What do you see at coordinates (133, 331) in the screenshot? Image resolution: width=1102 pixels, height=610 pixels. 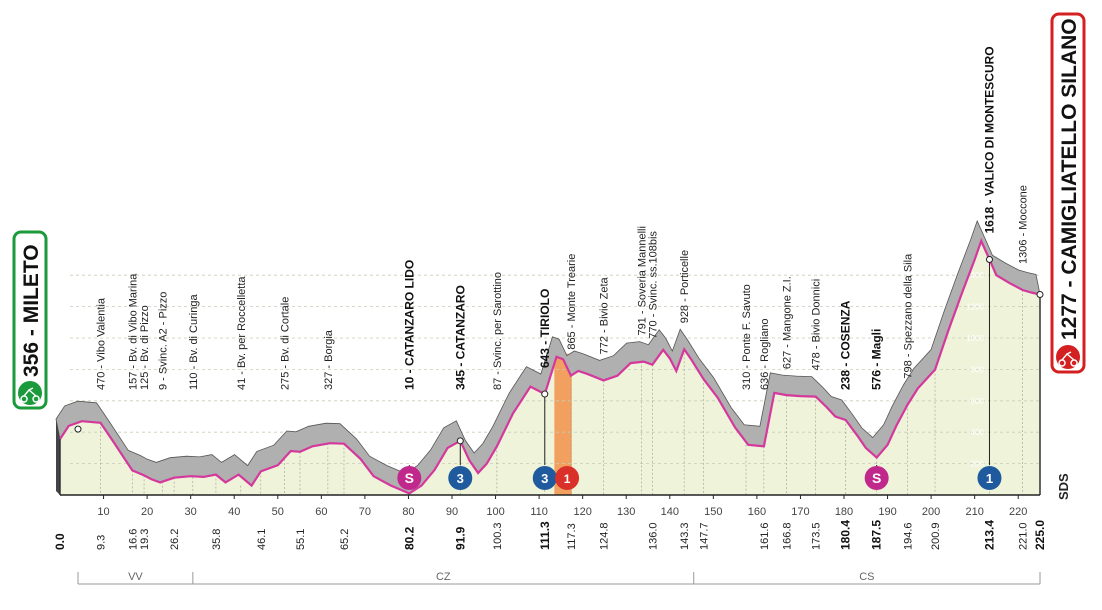 I see `waypoint-label: 157 - Bv. di Vibo Marina` at bounding box center [133, 331].